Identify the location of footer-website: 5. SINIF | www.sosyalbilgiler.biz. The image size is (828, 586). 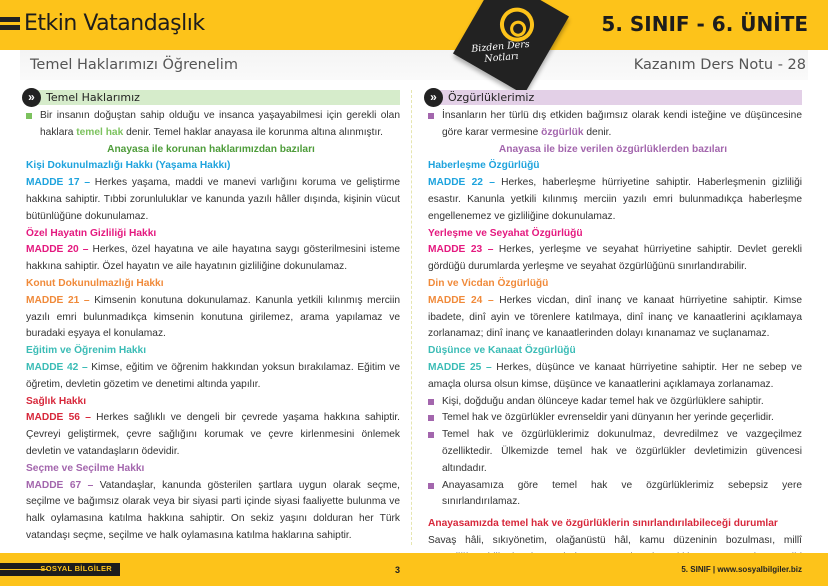
(741, 569).